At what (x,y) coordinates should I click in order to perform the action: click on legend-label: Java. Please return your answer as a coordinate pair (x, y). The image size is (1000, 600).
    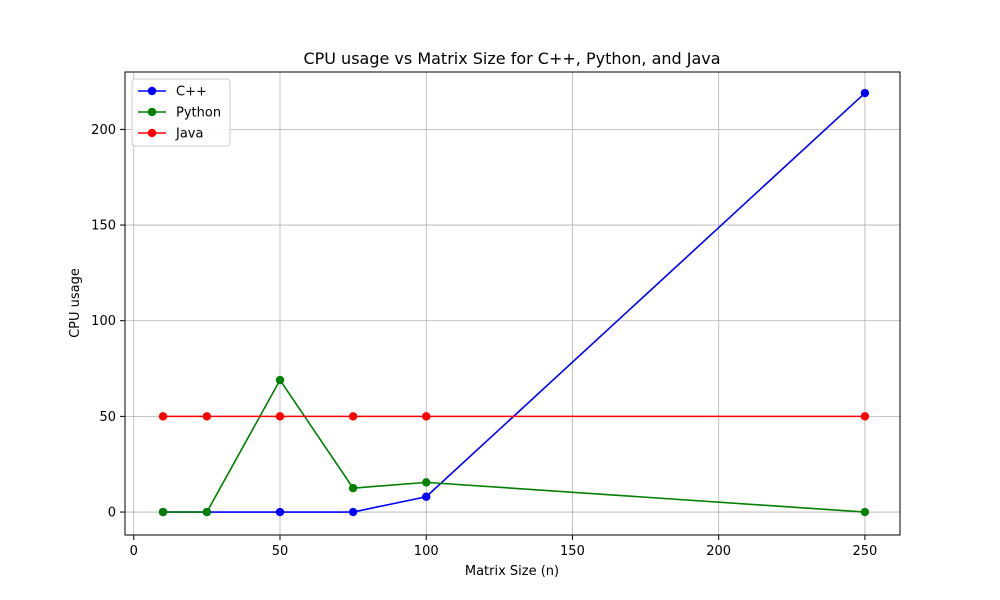
    Looking at the image, I should click on (189, 134).